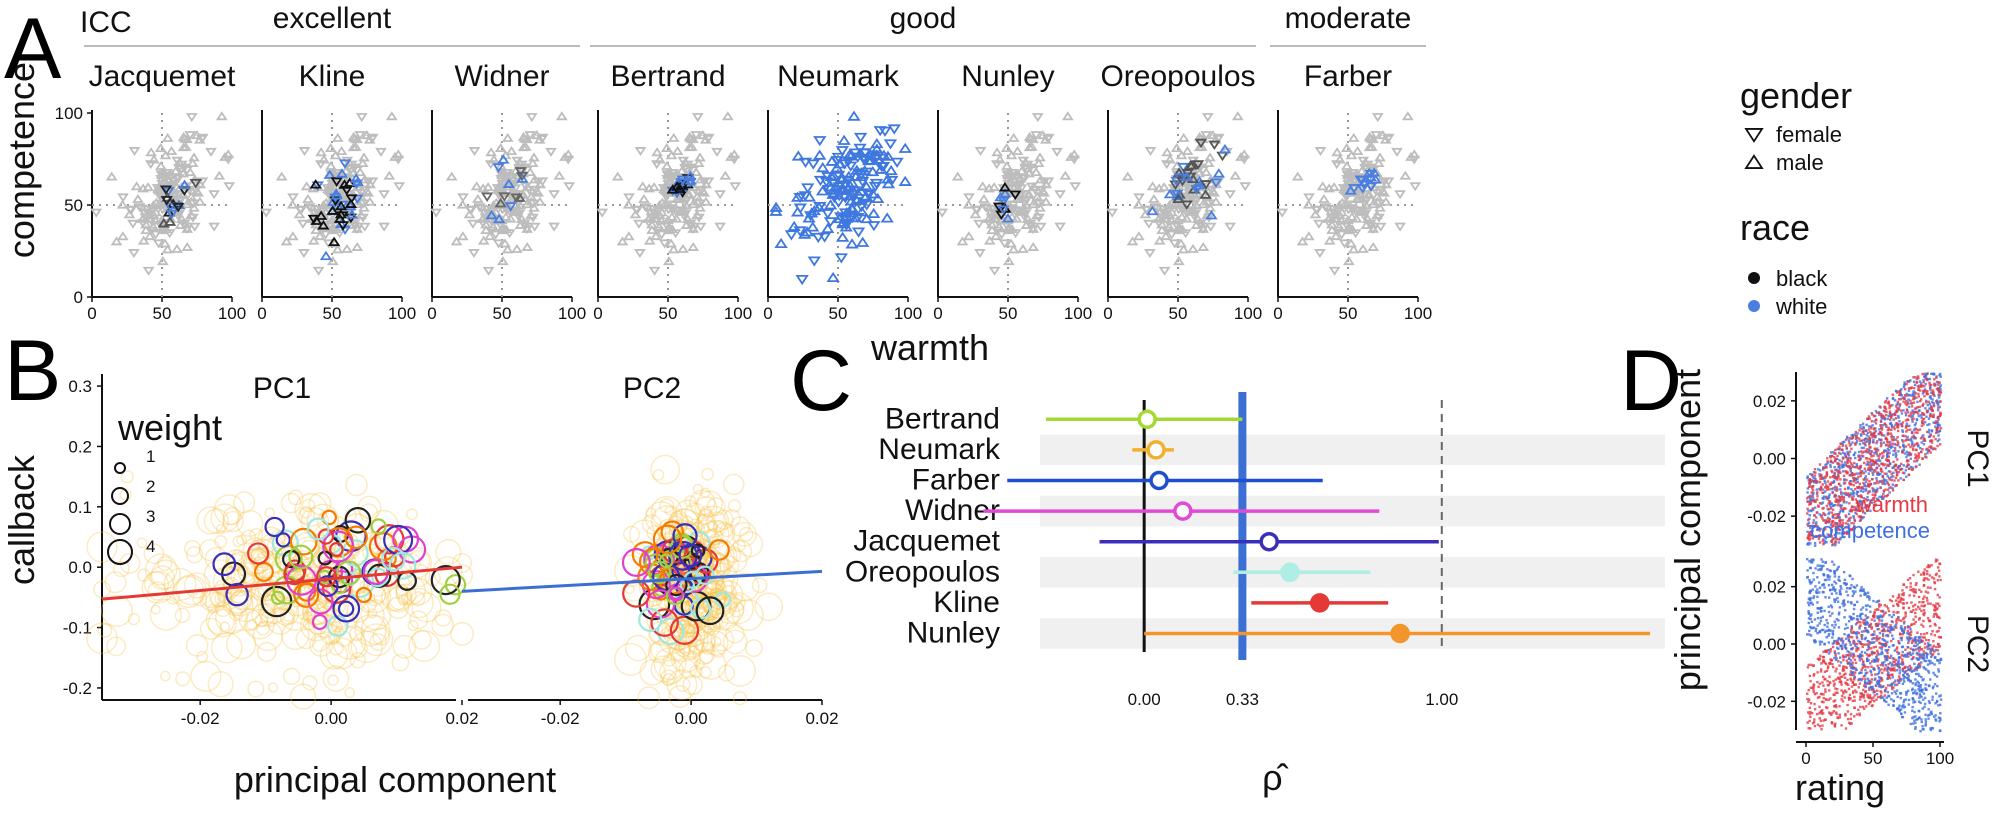 The image size is (2000, 817). Describe the element at coordinates (395, 779) in the screenshot. I see `panel-b-xlabel: principal component` at that location.